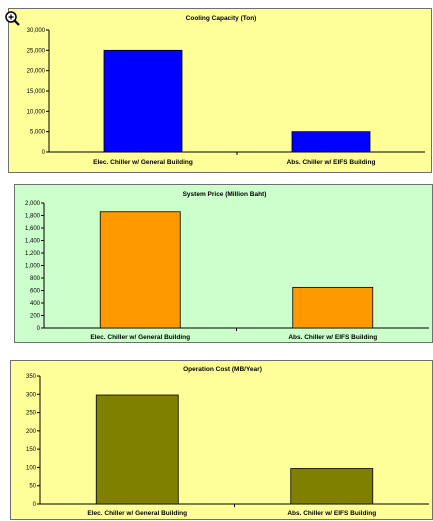 The width and height of the screenshot is (433, 521). What do you see at coordinates (33, 254) in the screenshot?
I see `system-price-y-tick-label: 1,200` at bounding box center [33, 254].